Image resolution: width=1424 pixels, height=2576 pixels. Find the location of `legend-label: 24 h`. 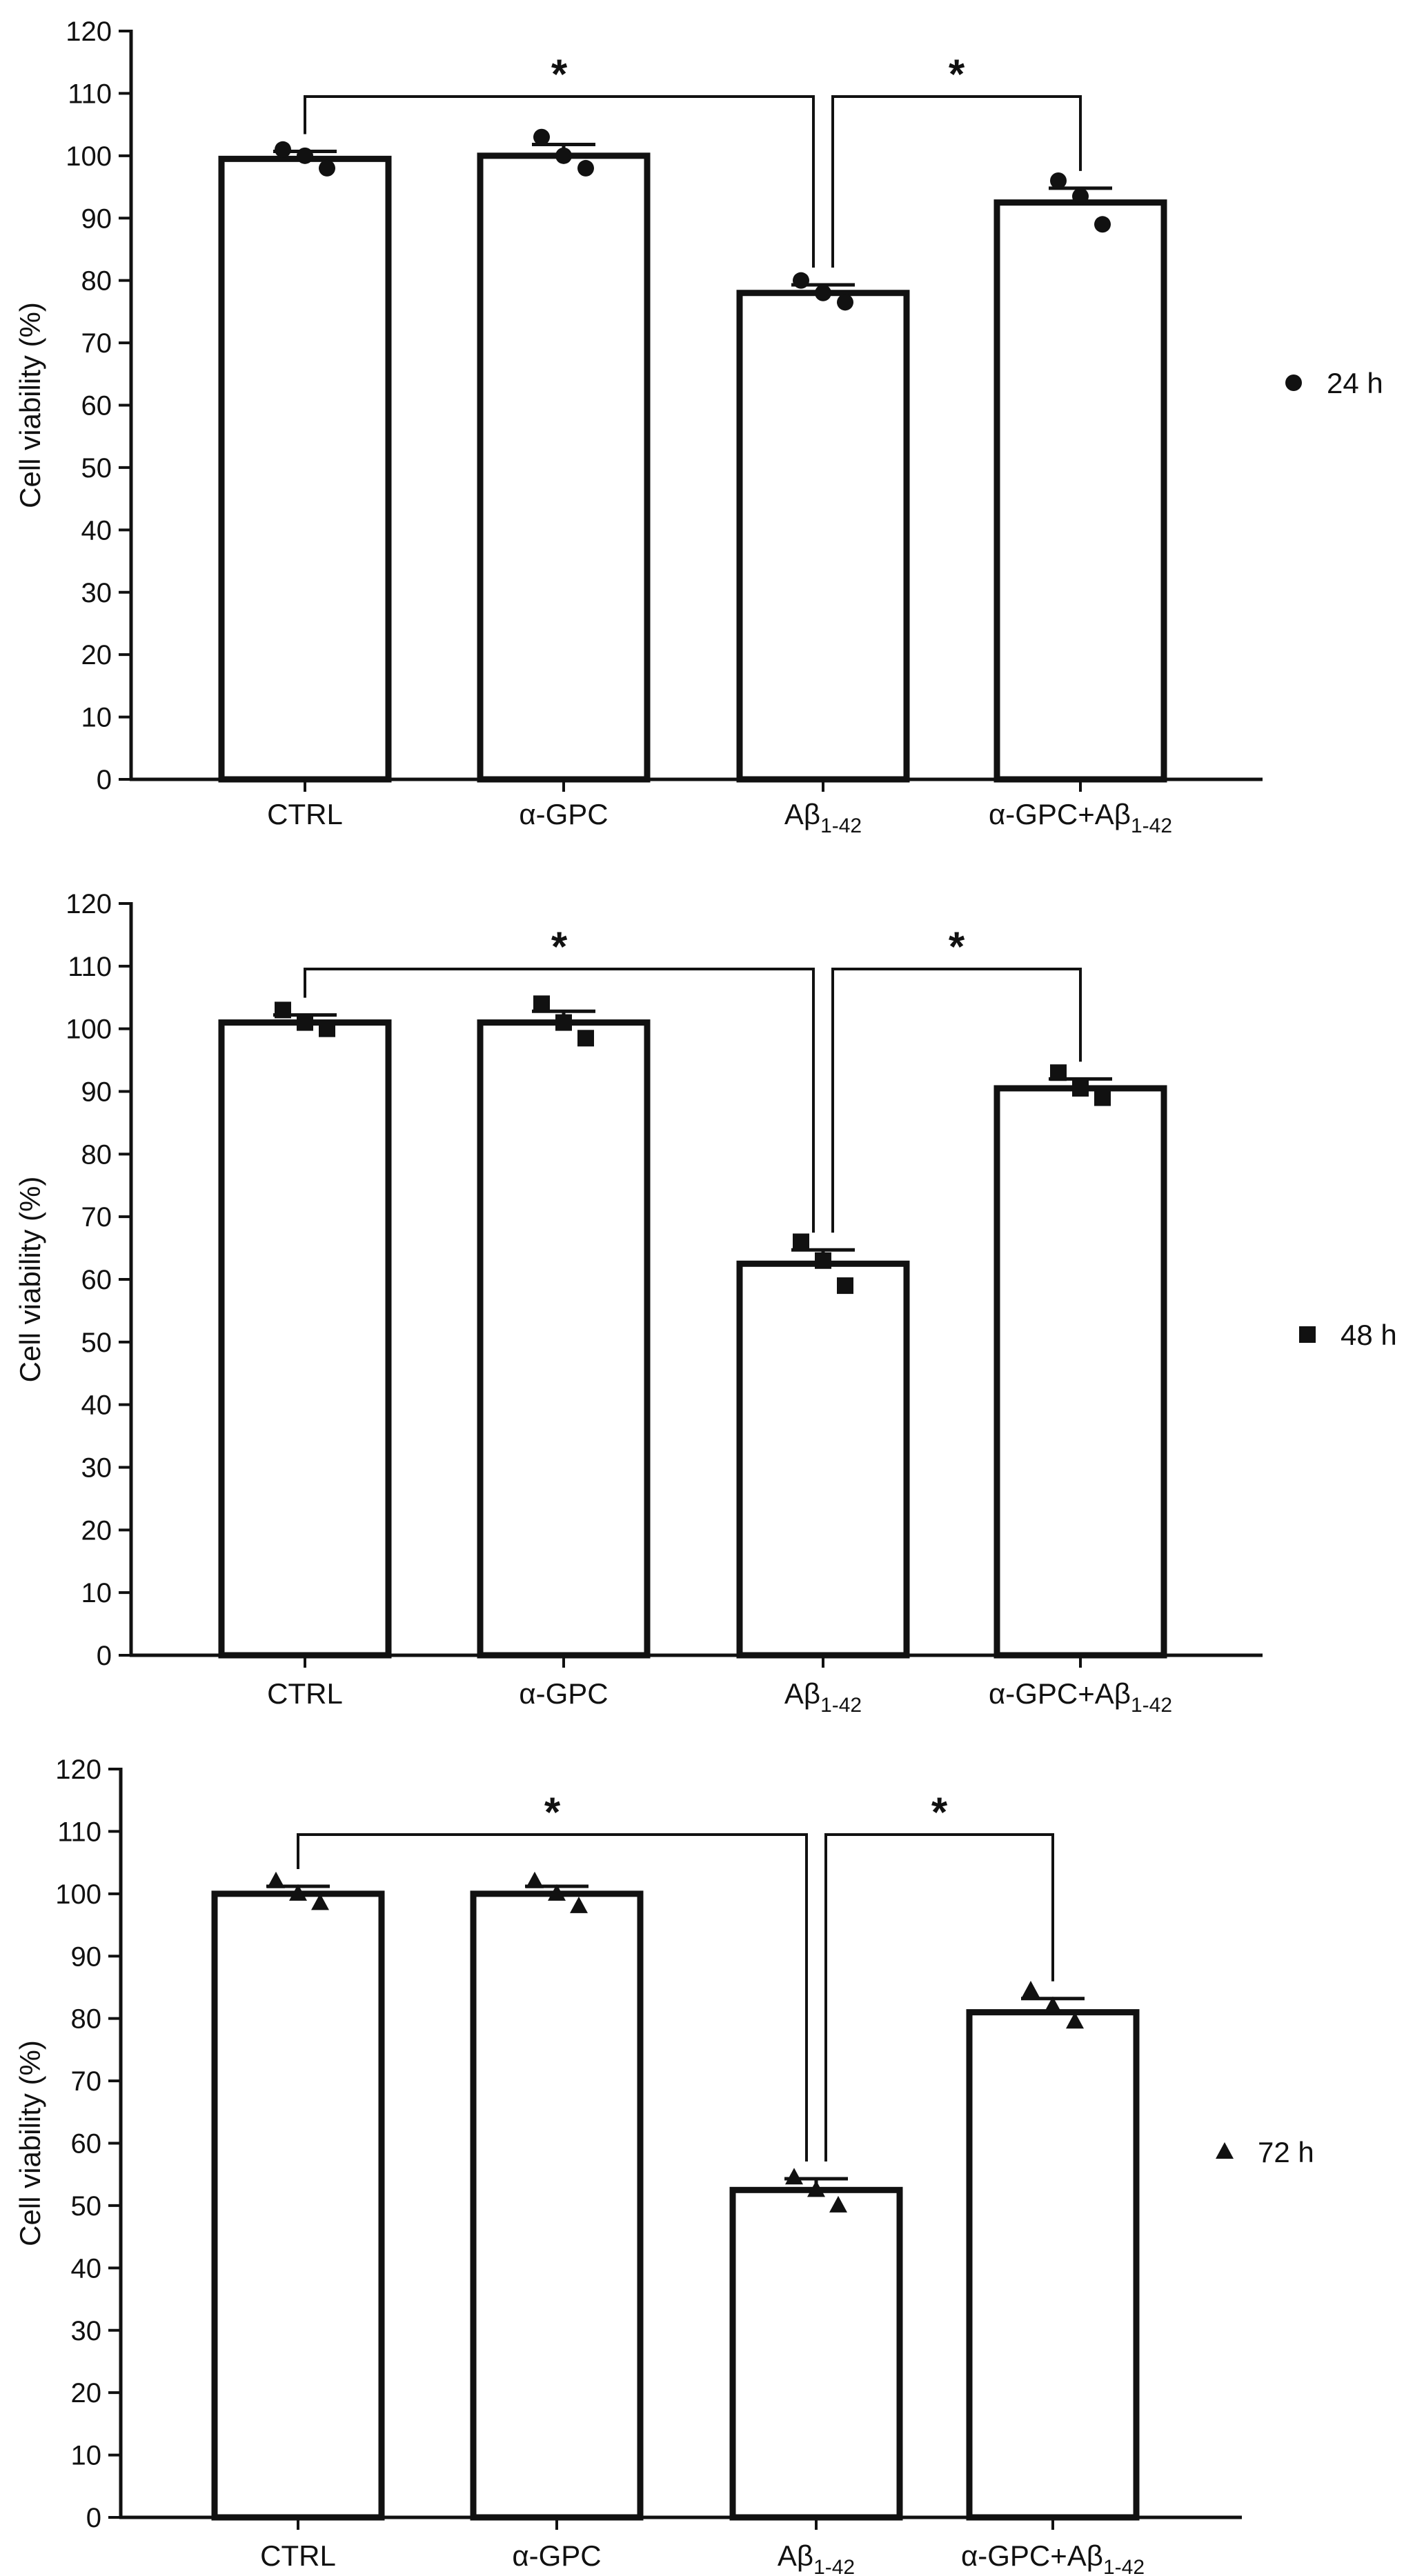

legend-label: 24 h is located at coordinates (1355, 383).